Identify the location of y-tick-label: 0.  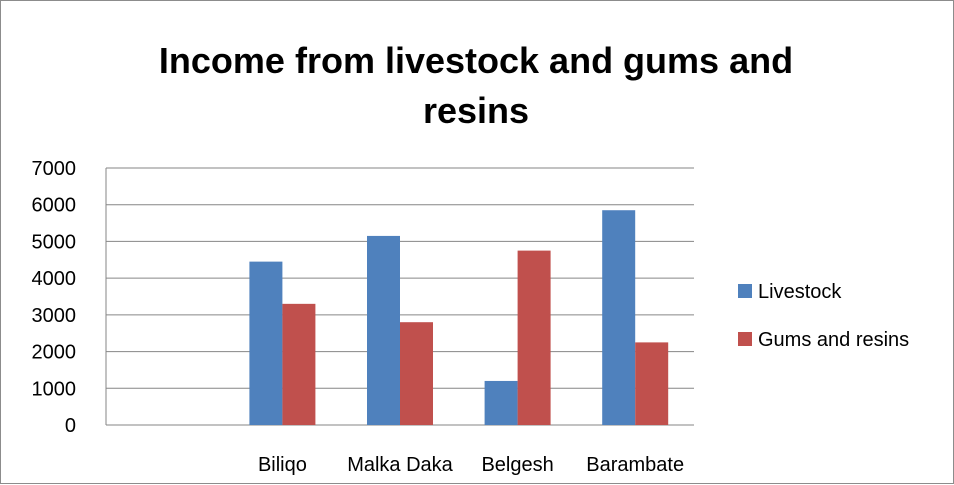
(70, 426).